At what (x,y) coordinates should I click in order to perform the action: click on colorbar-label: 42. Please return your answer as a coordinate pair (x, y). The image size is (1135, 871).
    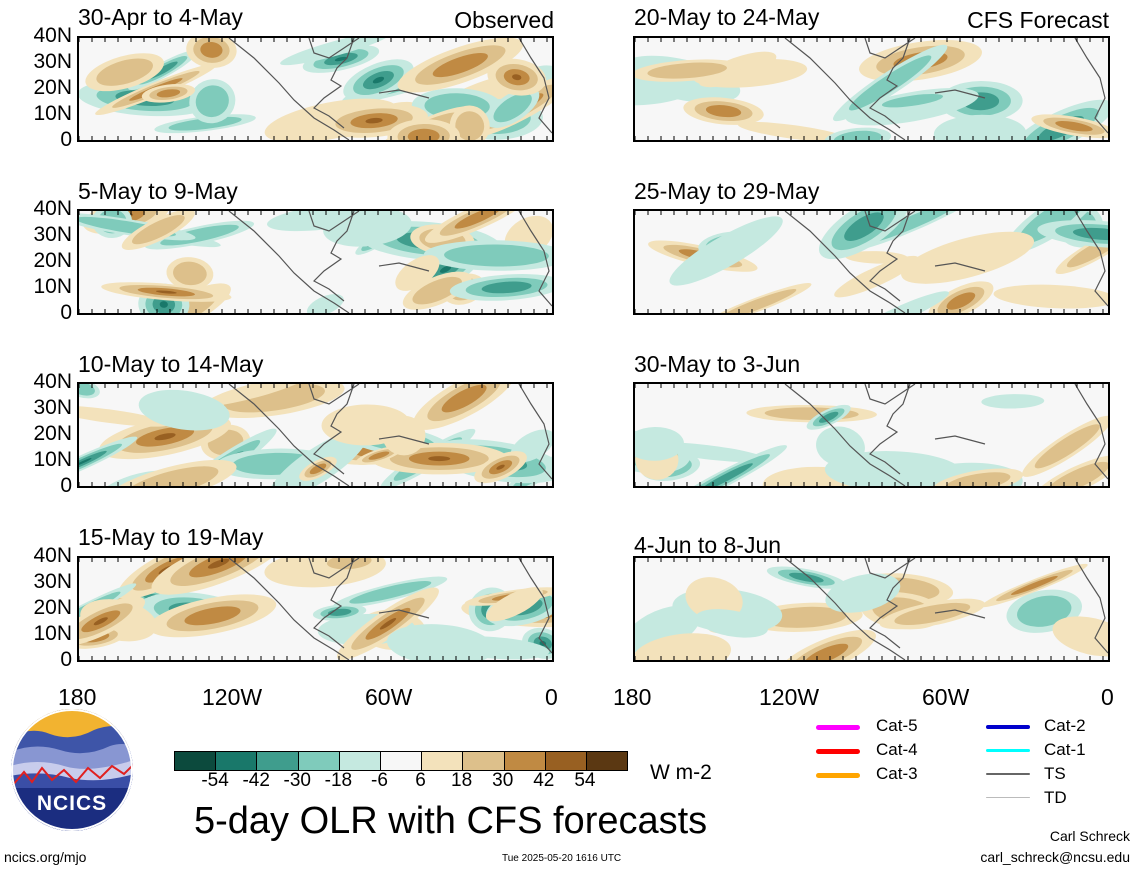
    Looking at the image, I should click on (544, 780).